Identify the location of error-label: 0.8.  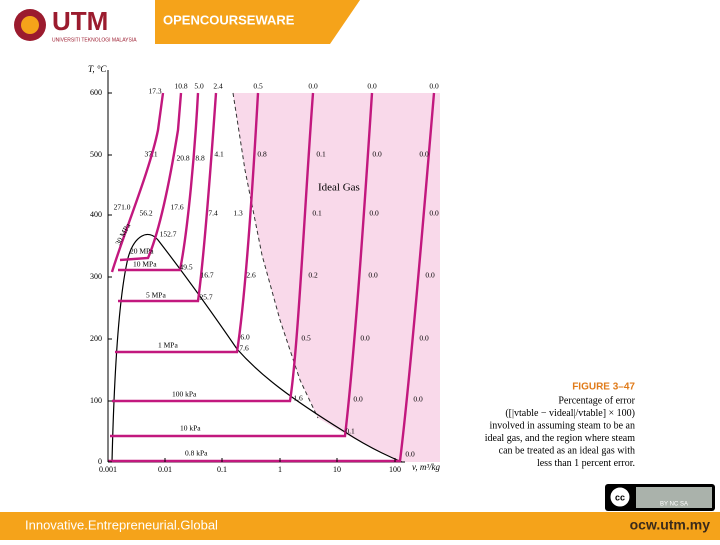
(262, 154).